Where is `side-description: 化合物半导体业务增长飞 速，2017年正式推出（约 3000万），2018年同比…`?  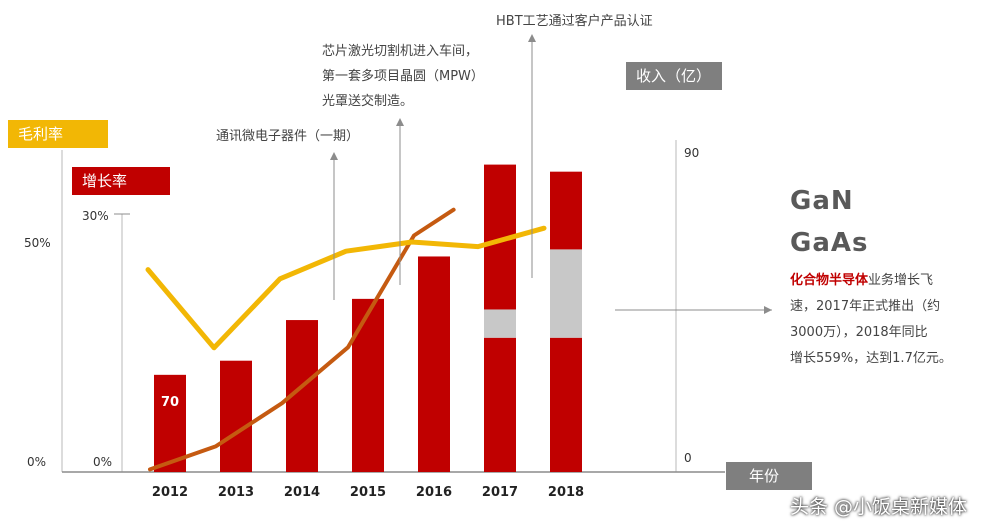 side-description: 化合物半导体业务增长飞 速，2017年正式推出（约 3000万），2018年同比… is located at coordinates (871, 320).